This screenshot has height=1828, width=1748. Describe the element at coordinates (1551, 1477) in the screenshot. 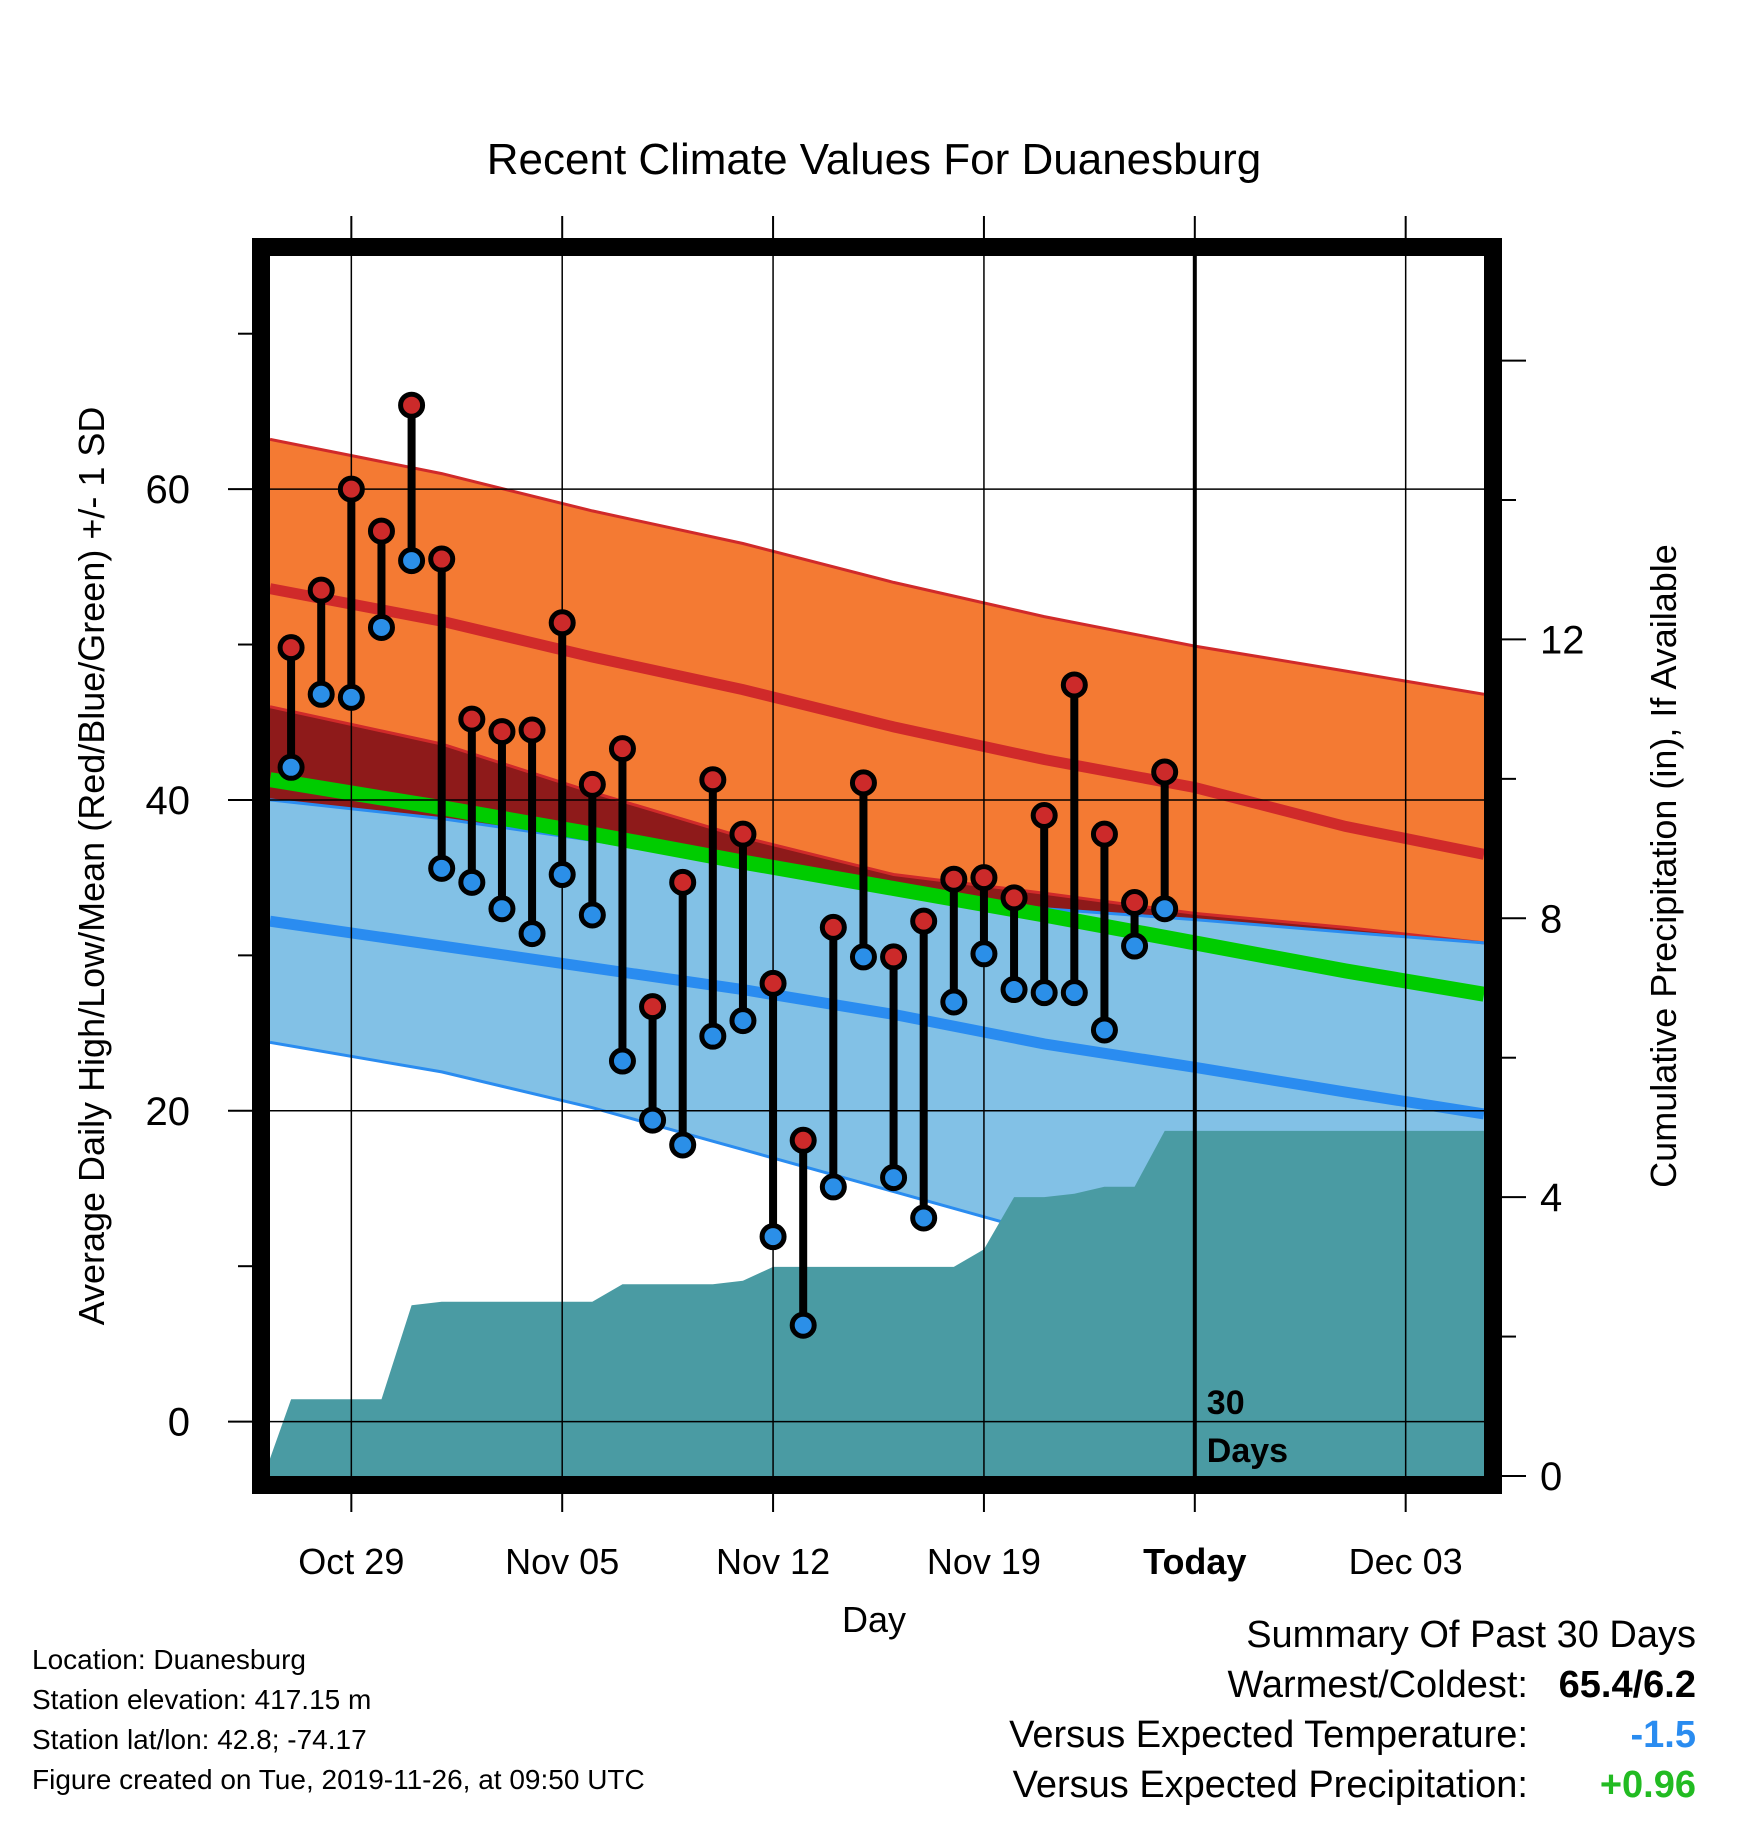

I see `y2-tick-label: 0` at that location.